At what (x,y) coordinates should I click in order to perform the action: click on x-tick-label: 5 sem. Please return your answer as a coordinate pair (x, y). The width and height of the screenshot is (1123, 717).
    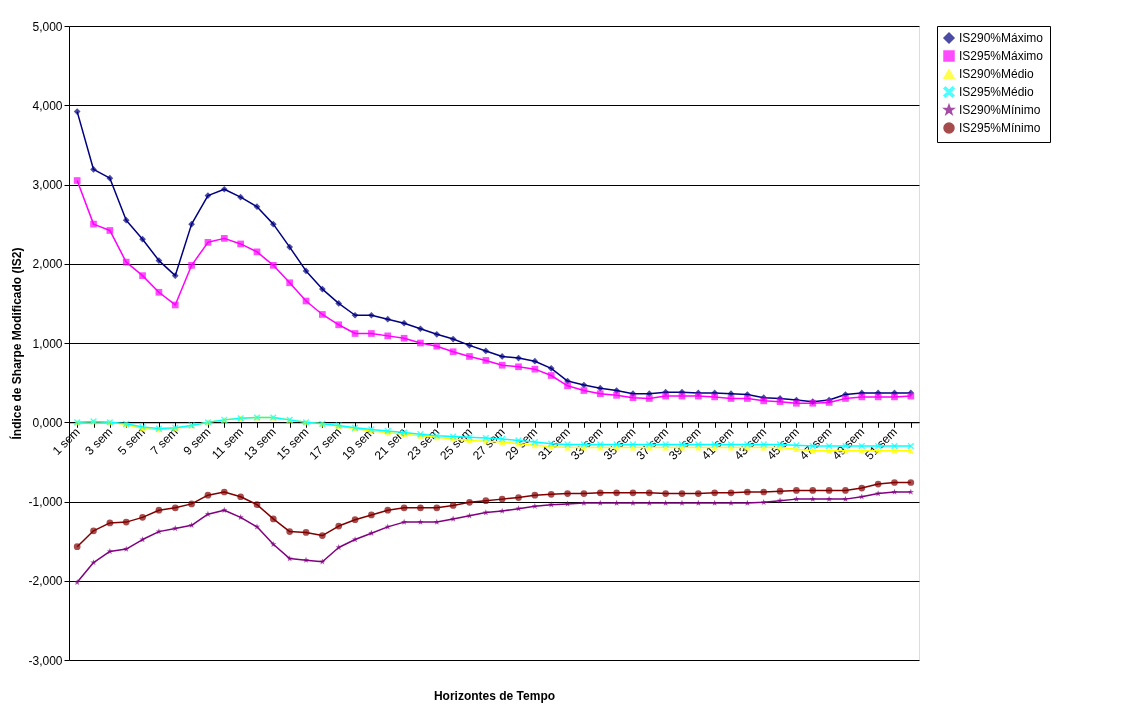
    Looking at the image, I should click on (131, 441).